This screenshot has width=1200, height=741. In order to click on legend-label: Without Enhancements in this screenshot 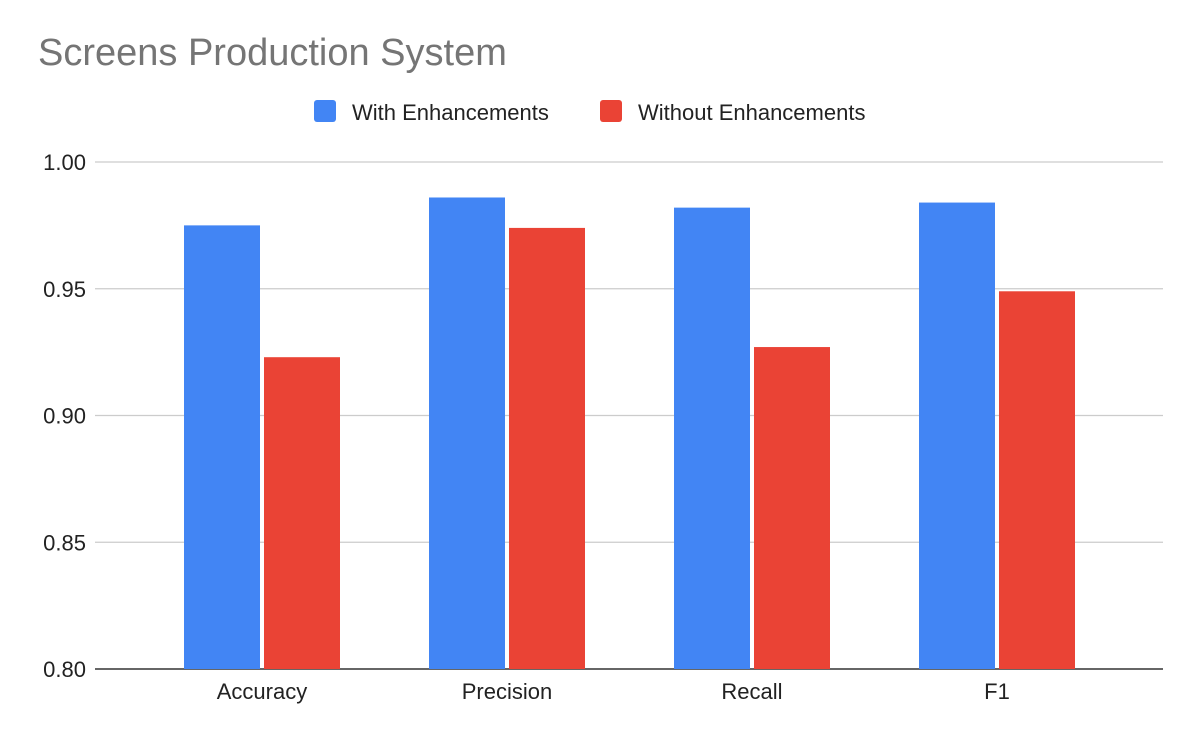, I will do `click(751, 112)`.